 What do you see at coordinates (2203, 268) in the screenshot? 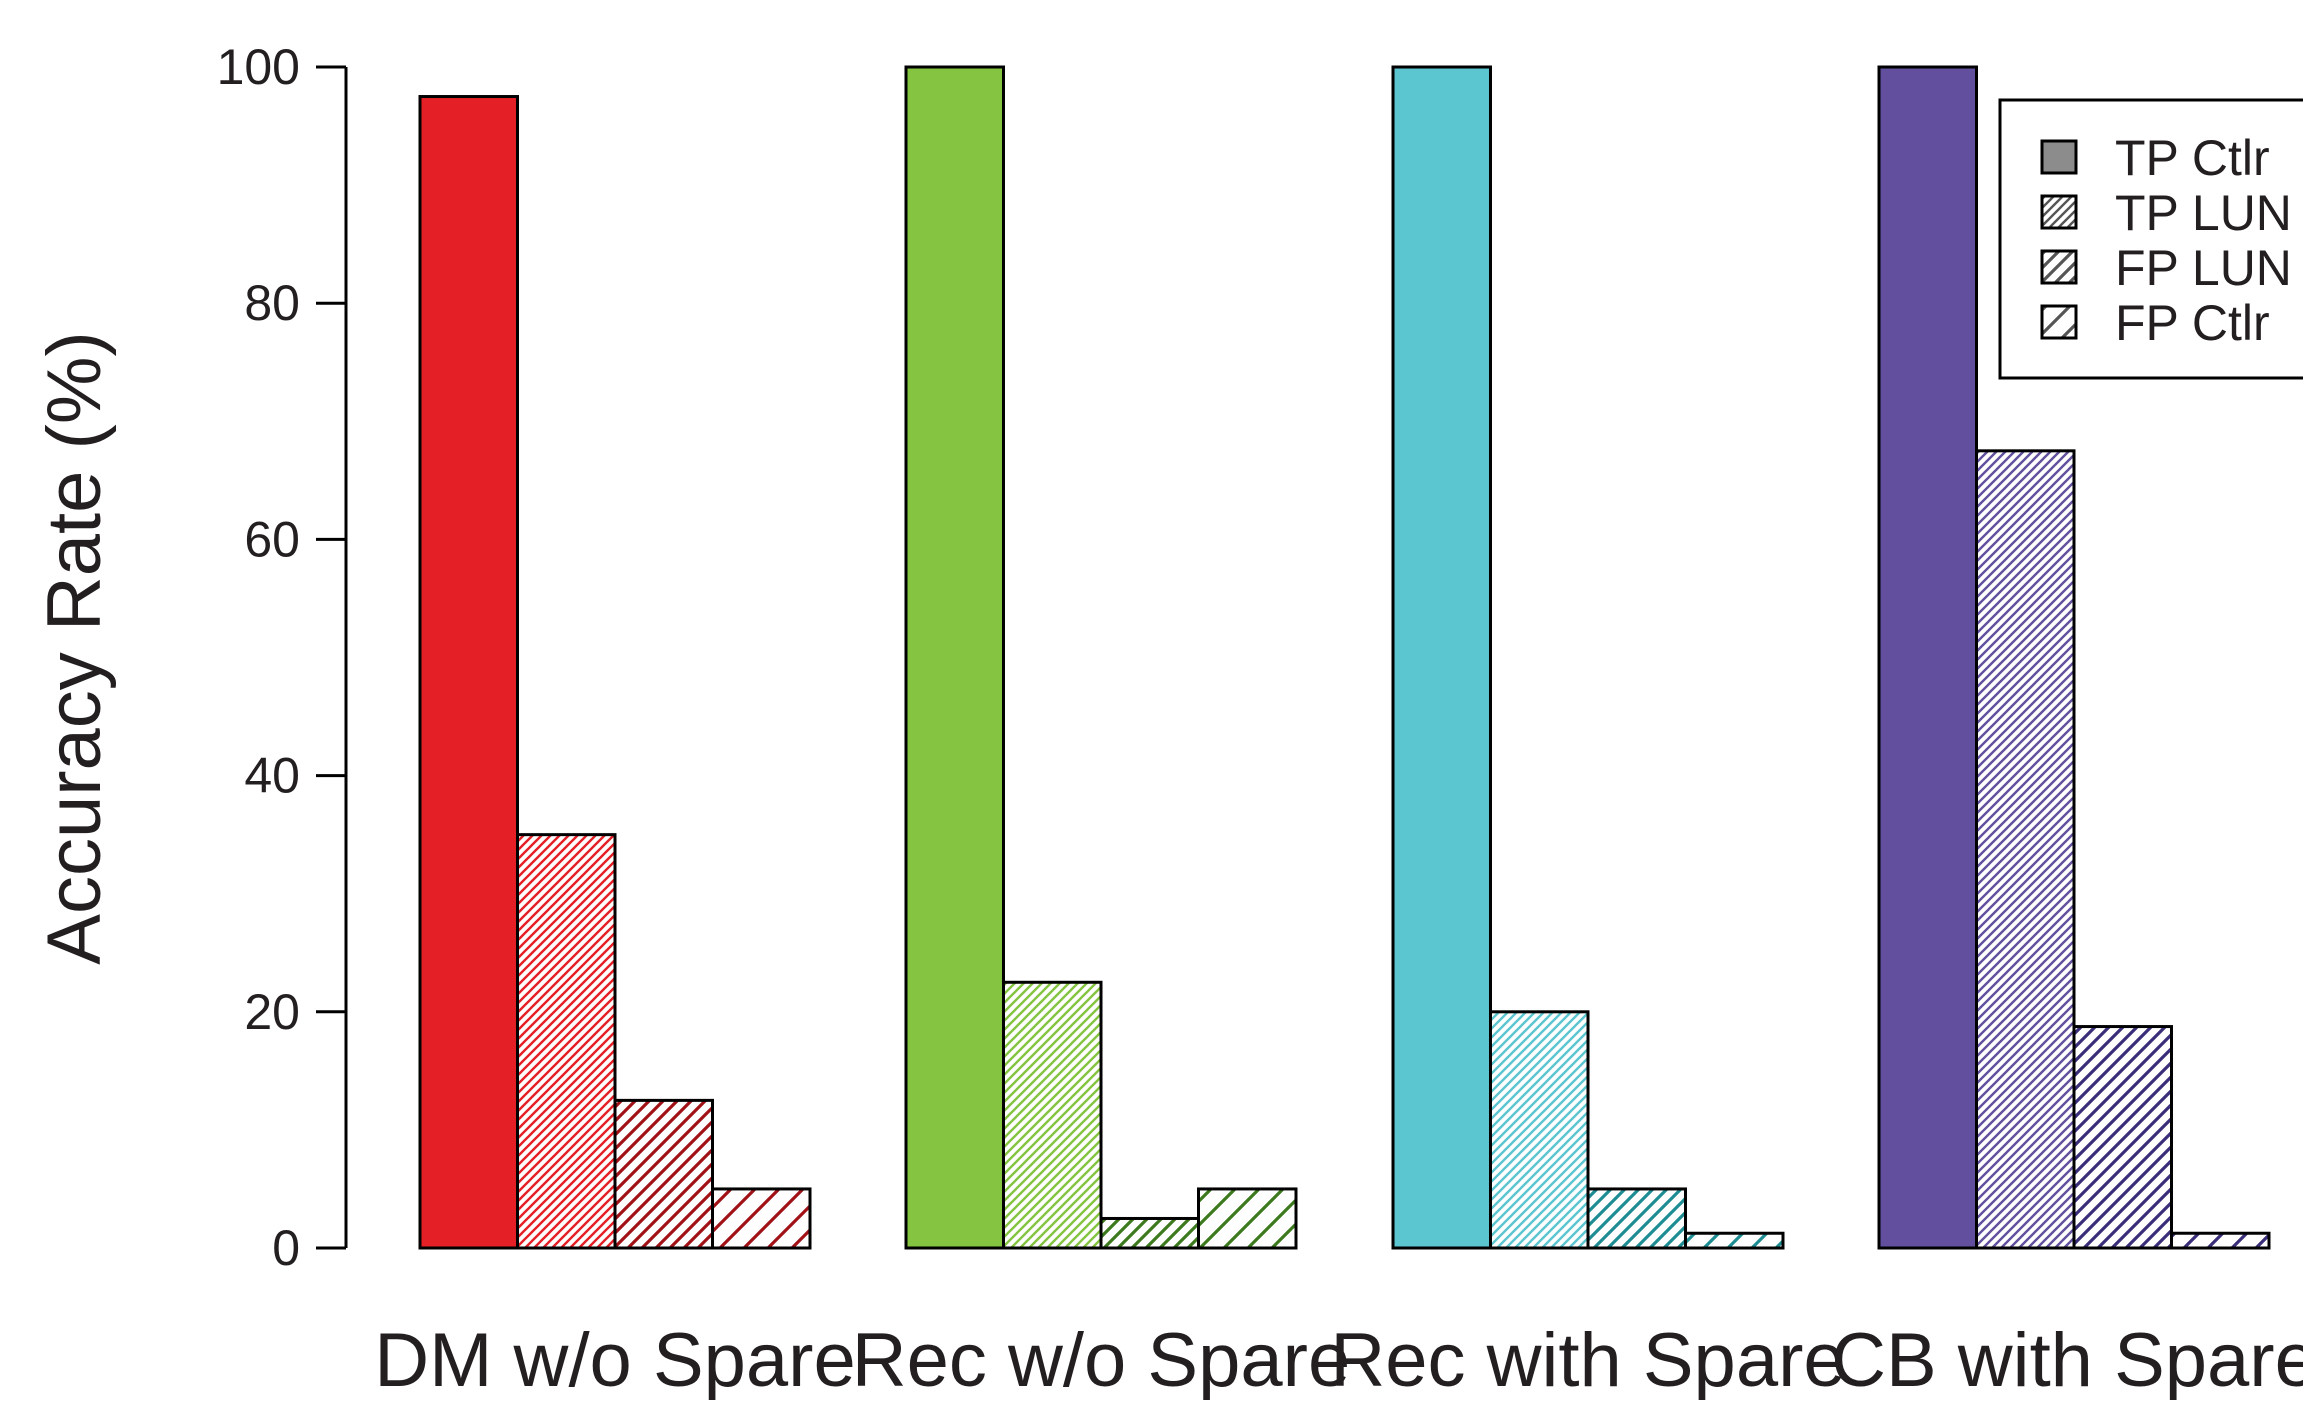
I see `legend-label: FP LUN` at bounding box center [2203, 268].